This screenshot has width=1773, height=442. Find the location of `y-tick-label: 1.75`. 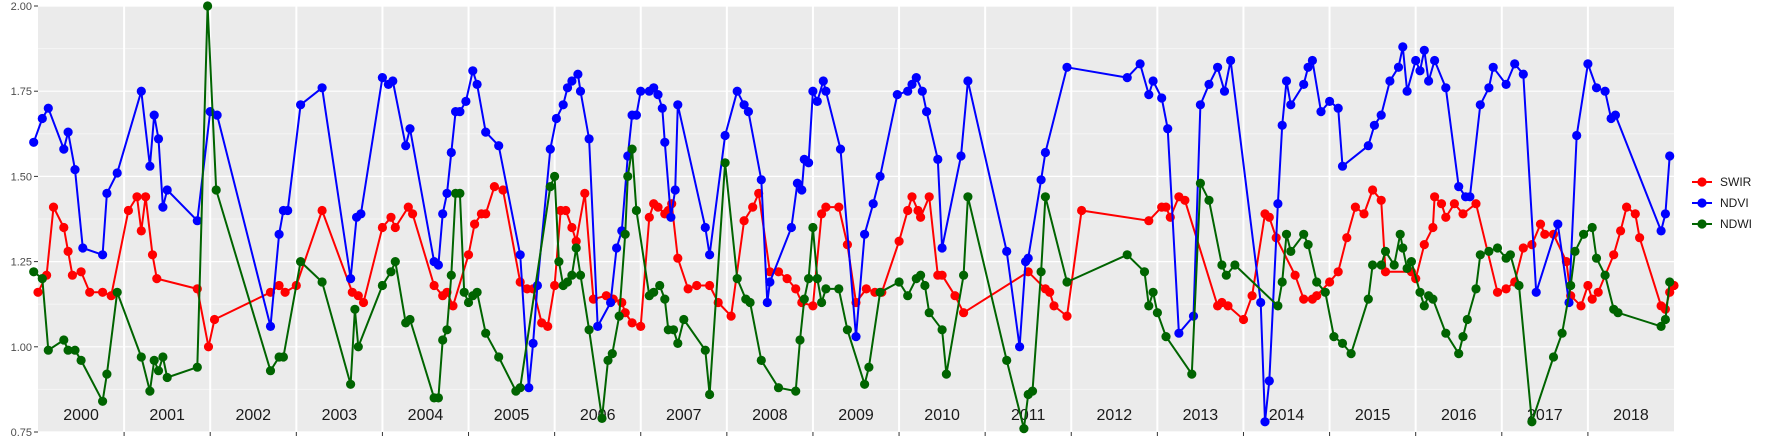

y-tick-label: 1.75 is located at coordinates (21, 92).